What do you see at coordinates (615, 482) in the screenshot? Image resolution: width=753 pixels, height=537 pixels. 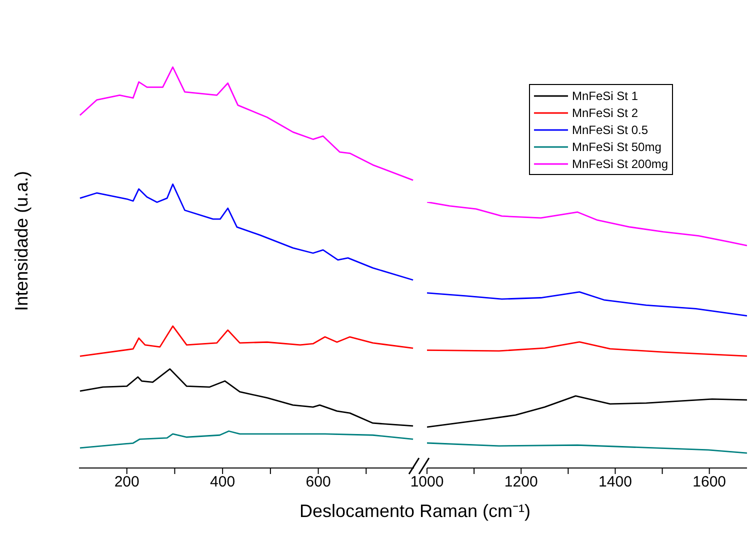 I see `x-tick-label: 1400` at bounding box center [615, 482].